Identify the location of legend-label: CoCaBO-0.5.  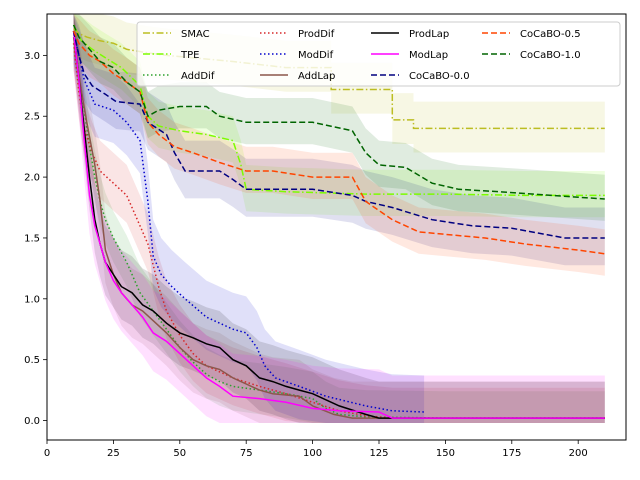
(550, 34).